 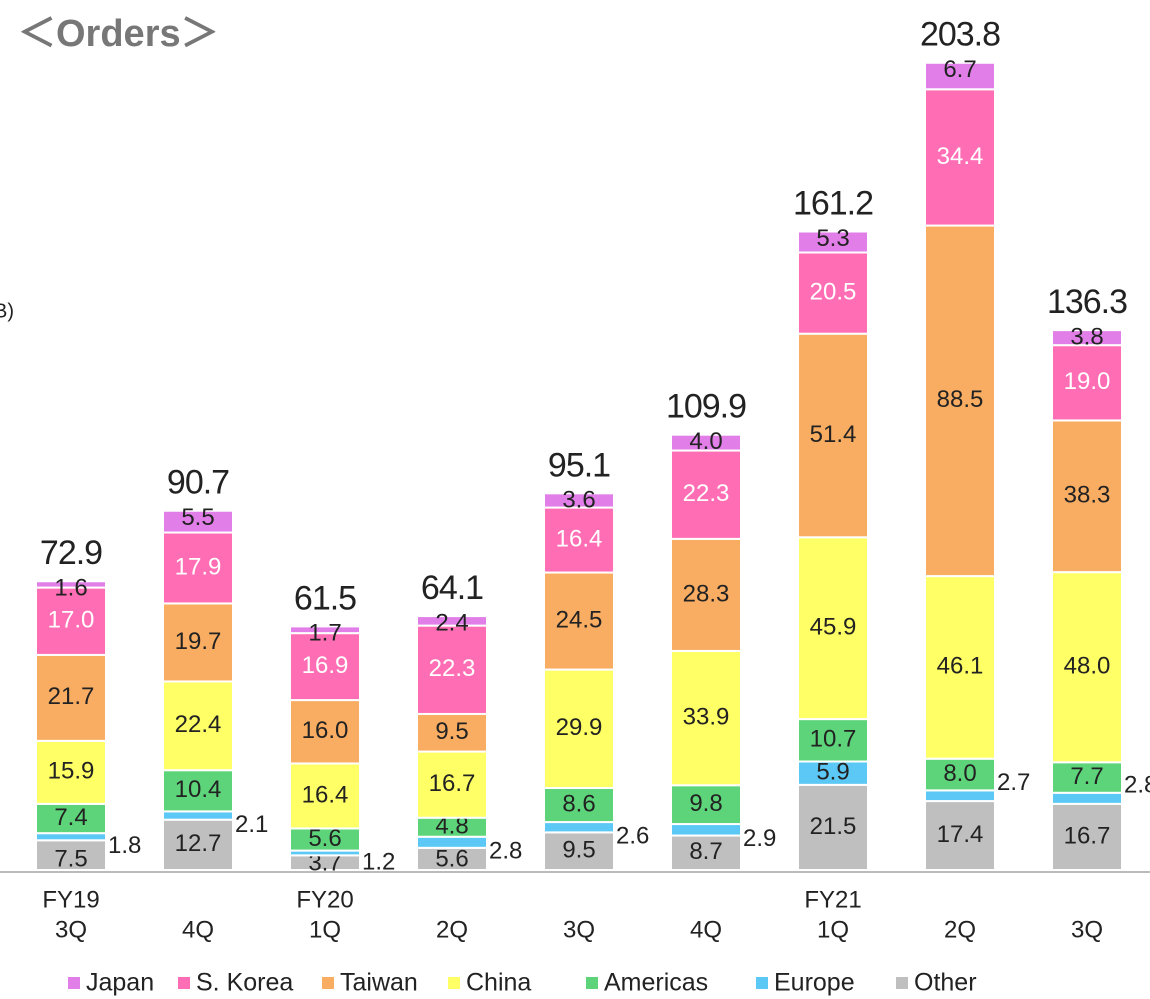 I want to click on data-label: 5.9, so click(x=832, y=771).